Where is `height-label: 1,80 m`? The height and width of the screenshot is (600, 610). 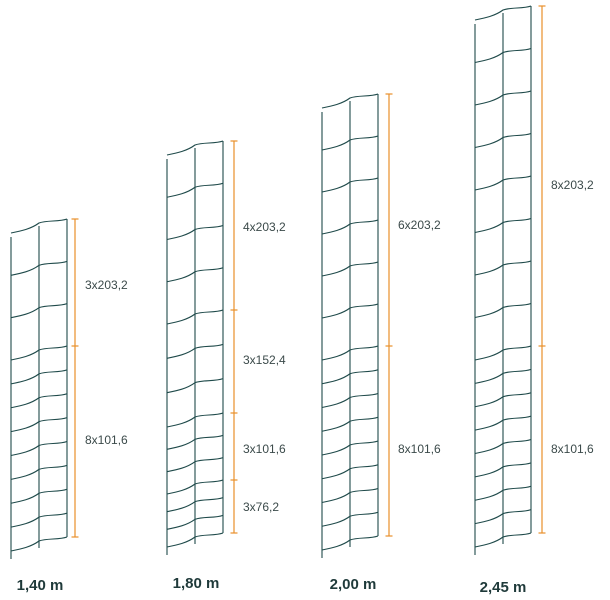 height-label: 1,80 m is located at coordinates (196, 583).